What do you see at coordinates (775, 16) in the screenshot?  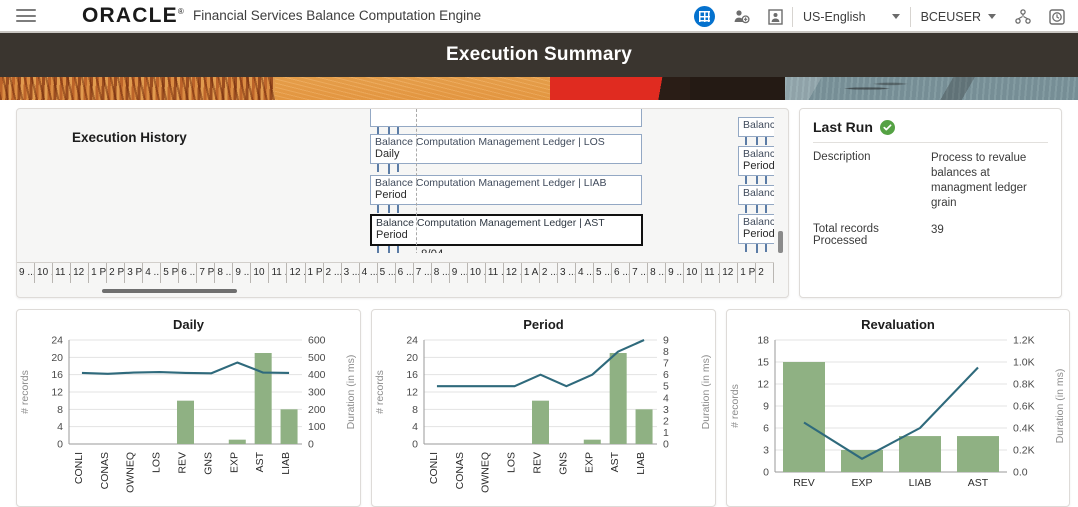 I see `id-card-icon` at bounding box center [775, 16].